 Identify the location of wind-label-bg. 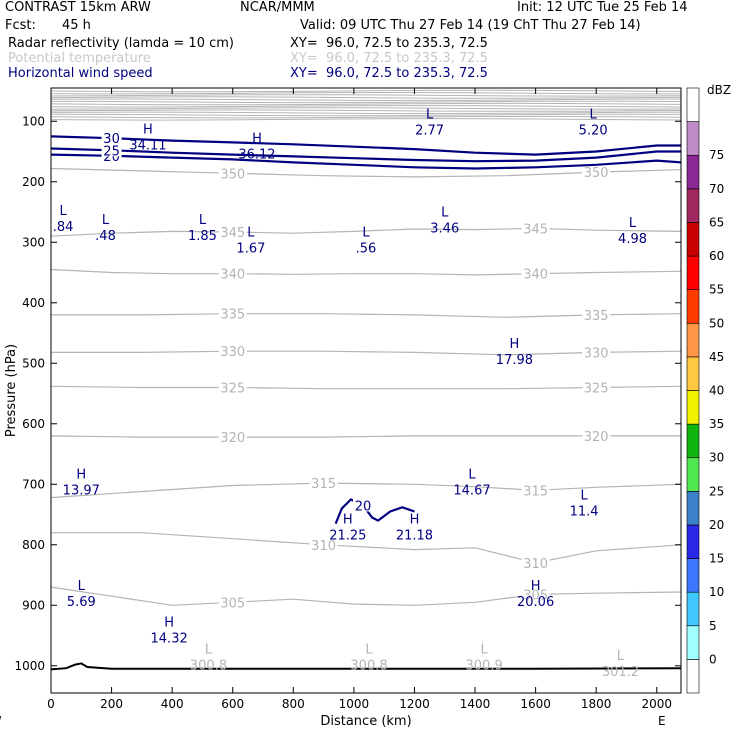
(362, 504).